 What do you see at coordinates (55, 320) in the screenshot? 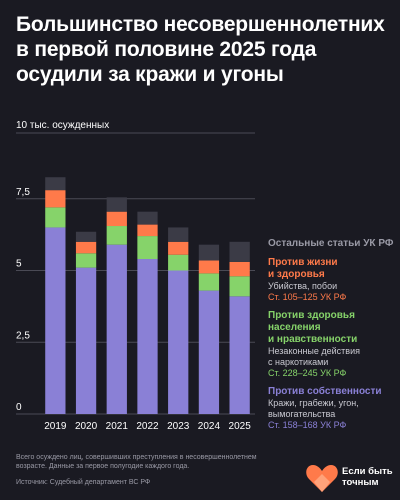
I see `bar-segment-property-2019` at bounding box center [55, 320].